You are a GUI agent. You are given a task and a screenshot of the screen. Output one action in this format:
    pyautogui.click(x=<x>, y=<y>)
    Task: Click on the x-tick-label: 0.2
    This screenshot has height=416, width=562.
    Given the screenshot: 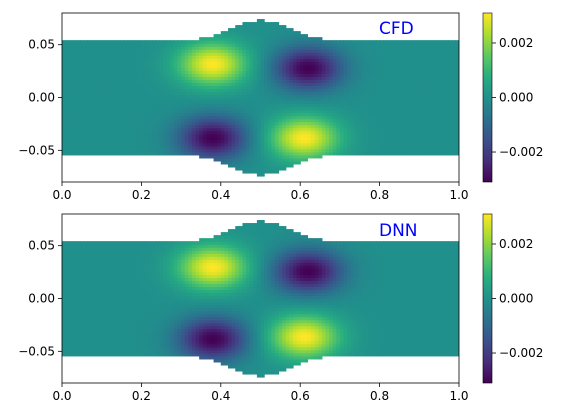 What is the action you would take?
    pyautogui.click(x=141, y=195)
    